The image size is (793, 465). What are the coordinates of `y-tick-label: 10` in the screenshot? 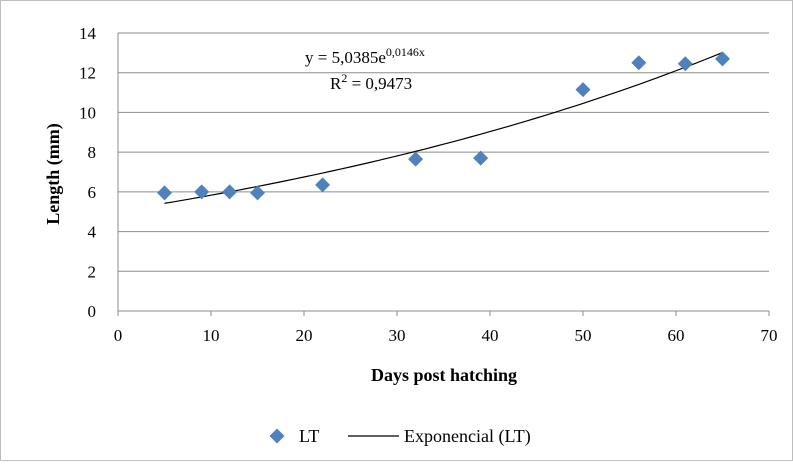 It's located at (87, 112).